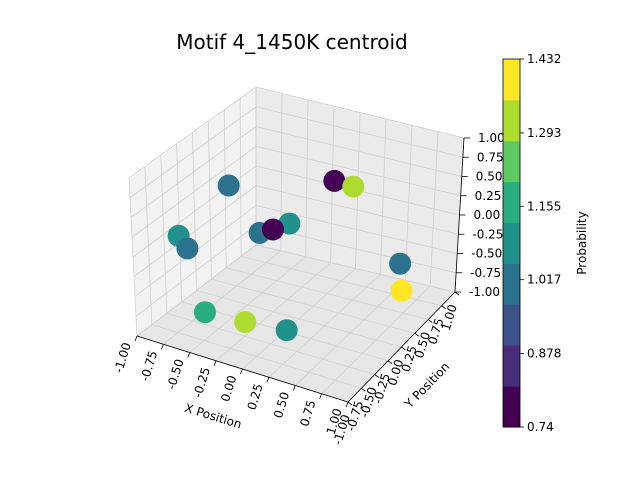 This screenshot has width=640, height=480. Describe the element at coordinates (175, 374) in the screenshot. I see `x-tick-label: -0.50` at that location.